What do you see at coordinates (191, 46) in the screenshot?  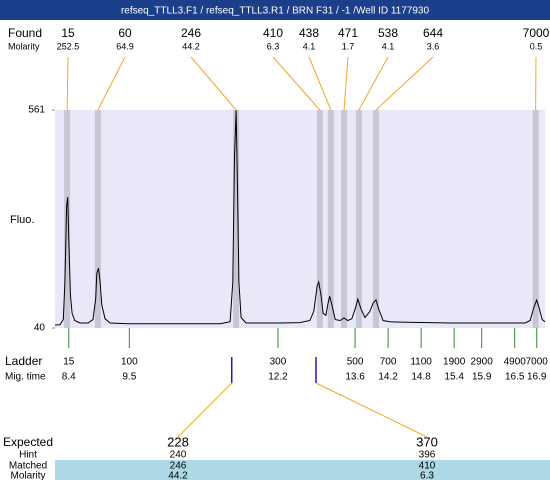 I see `found-molarity: 44.2` at bounding box center [191, 46].